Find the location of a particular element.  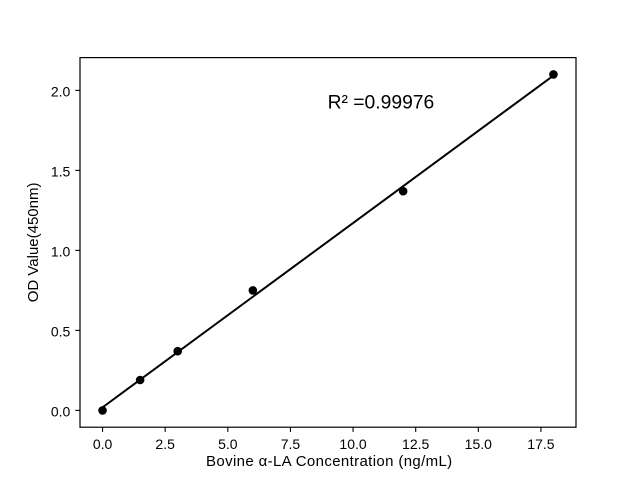

svg-text: 15.0 is located at coordinates (478, 444).